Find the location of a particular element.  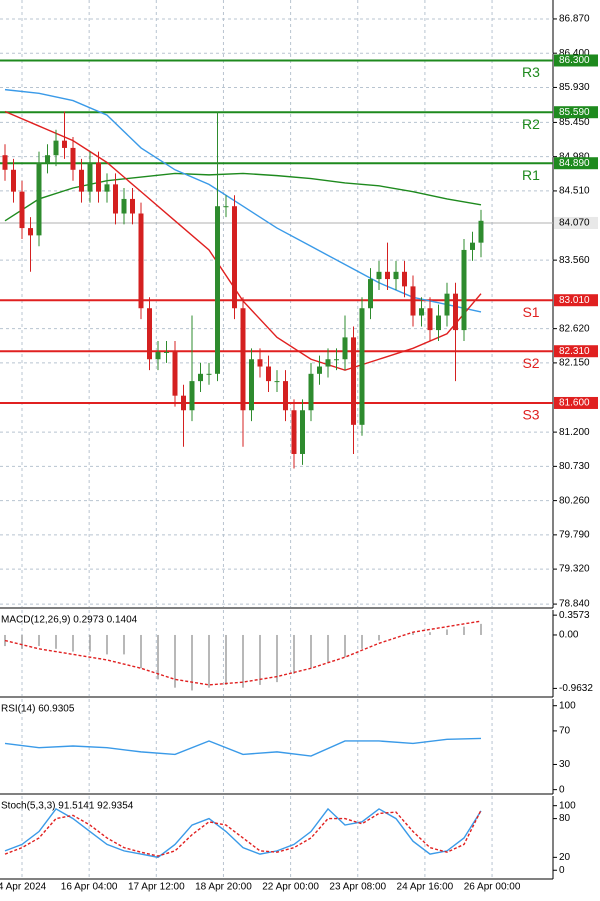

indicator-title: Stoch(5,3,3) 91.5141 92.9354 is located at coordinates (67, 806).